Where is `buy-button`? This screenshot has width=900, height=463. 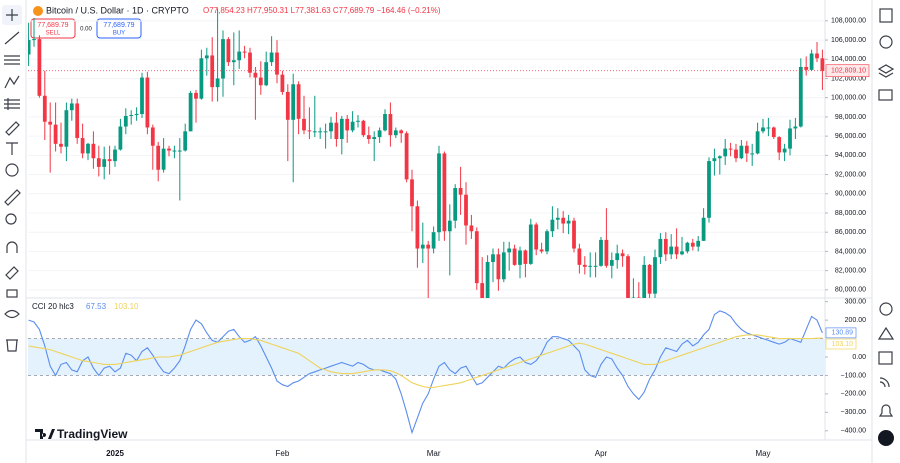
buy-button is located at coordinates (119, 28).